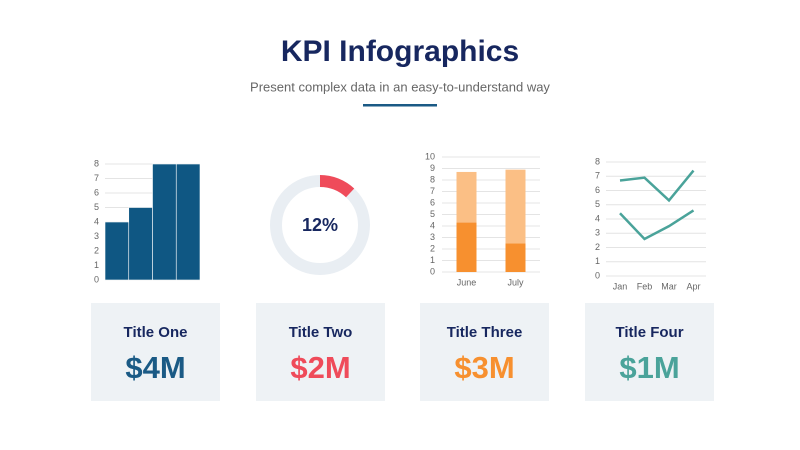 The image size is (800, 450). Describe the element at coordinates (430, 156) in the screenshot. I see `y-tick-label: 10` at that location.